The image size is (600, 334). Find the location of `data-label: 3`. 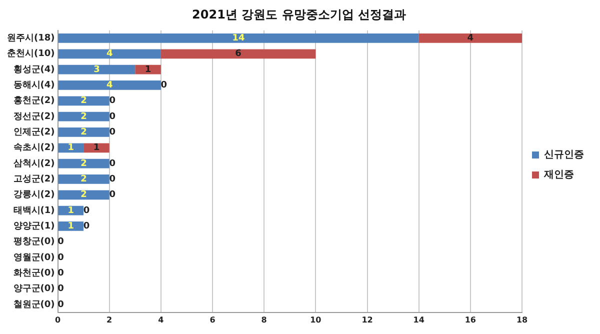

data-label: 3 is located at coordinates (97, 69).